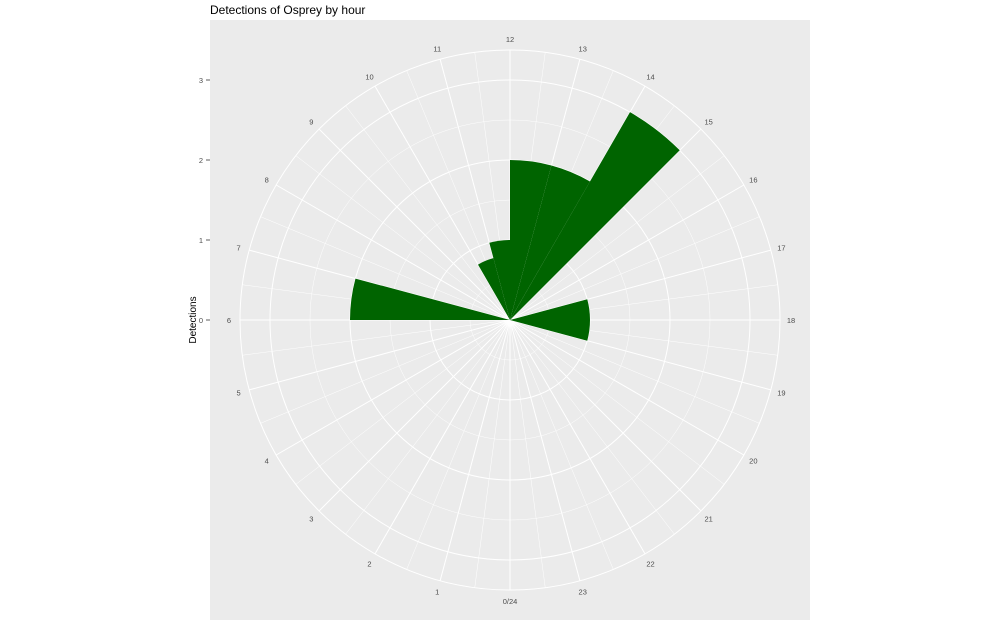 The width and height of the screenshot is (1000, 642). Describe the element at coordinates (437, 49) in the screenshot. I see `hour-label: 11` at that location.